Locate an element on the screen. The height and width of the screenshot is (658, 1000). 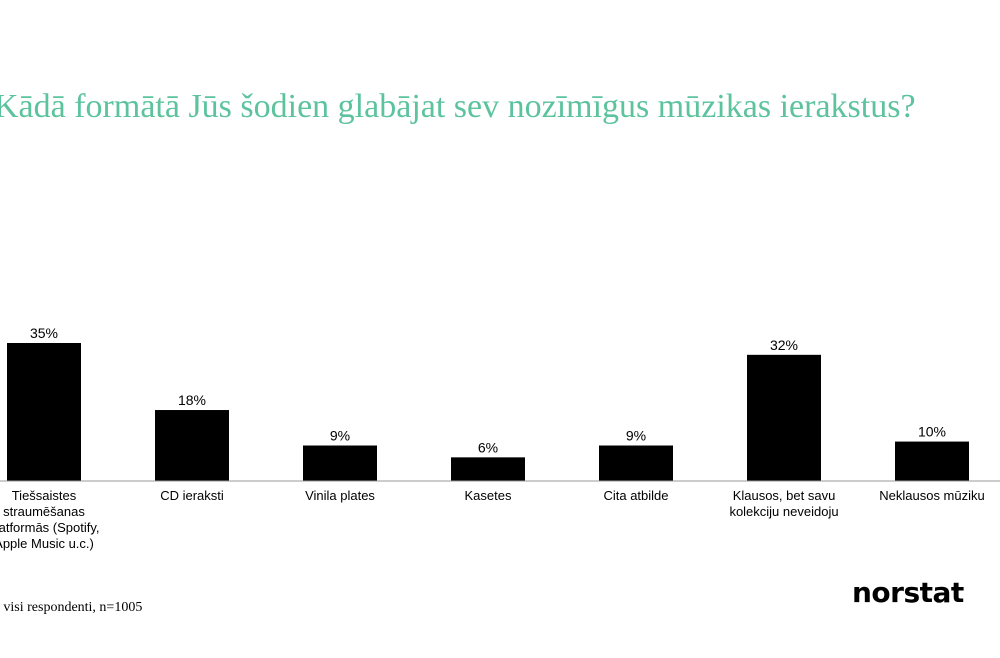
category-label: CD ieraksti is located at coordinates (192, 495).